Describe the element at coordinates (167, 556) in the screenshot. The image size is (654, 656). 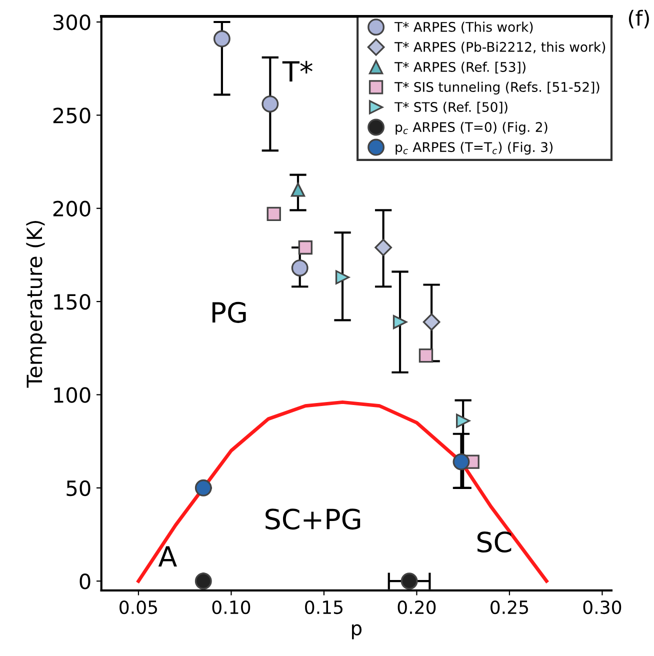
I see `annotation: A` at that location.